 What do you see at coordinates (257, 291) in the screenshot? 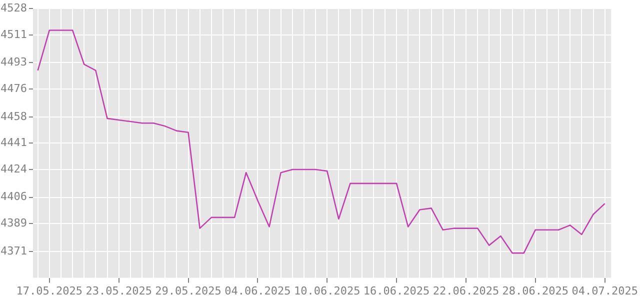
I see `x-tick-label: 04.06.2025` at bounding box center [257, 291].